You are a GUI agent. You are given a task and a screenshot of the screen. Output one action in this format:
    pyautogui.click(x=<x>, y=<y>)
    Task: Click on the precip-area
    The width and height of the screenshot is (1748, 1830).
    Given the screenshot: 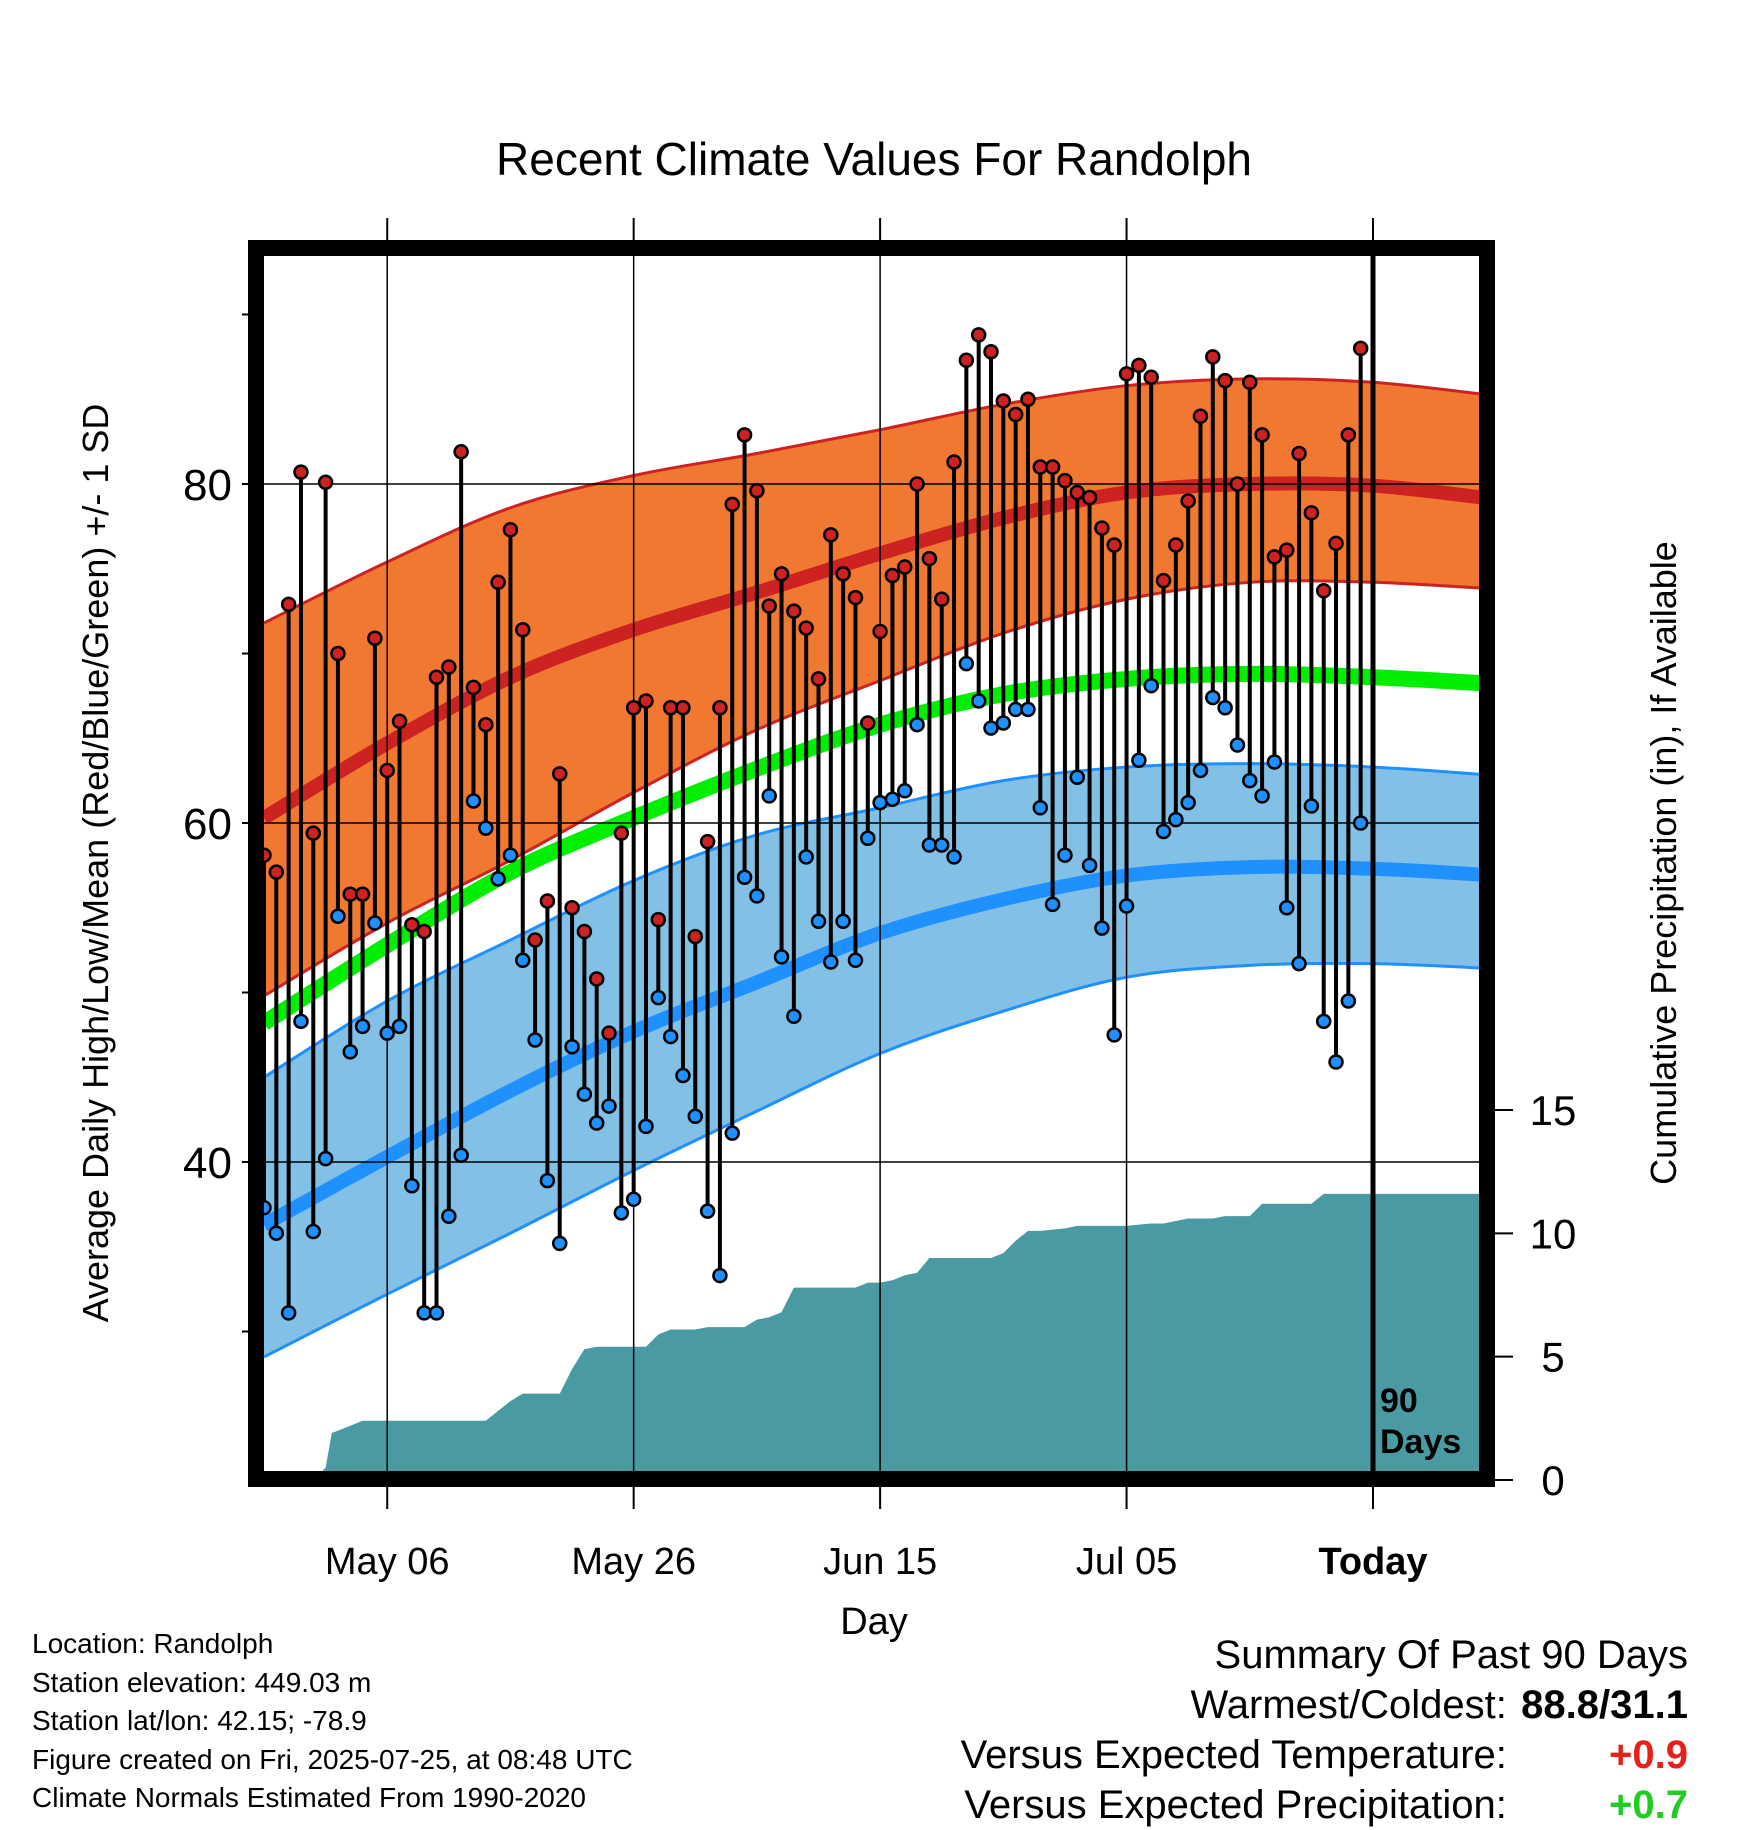 What is the action you would take?
    pyautogui.click(x=900, y=1336)
    